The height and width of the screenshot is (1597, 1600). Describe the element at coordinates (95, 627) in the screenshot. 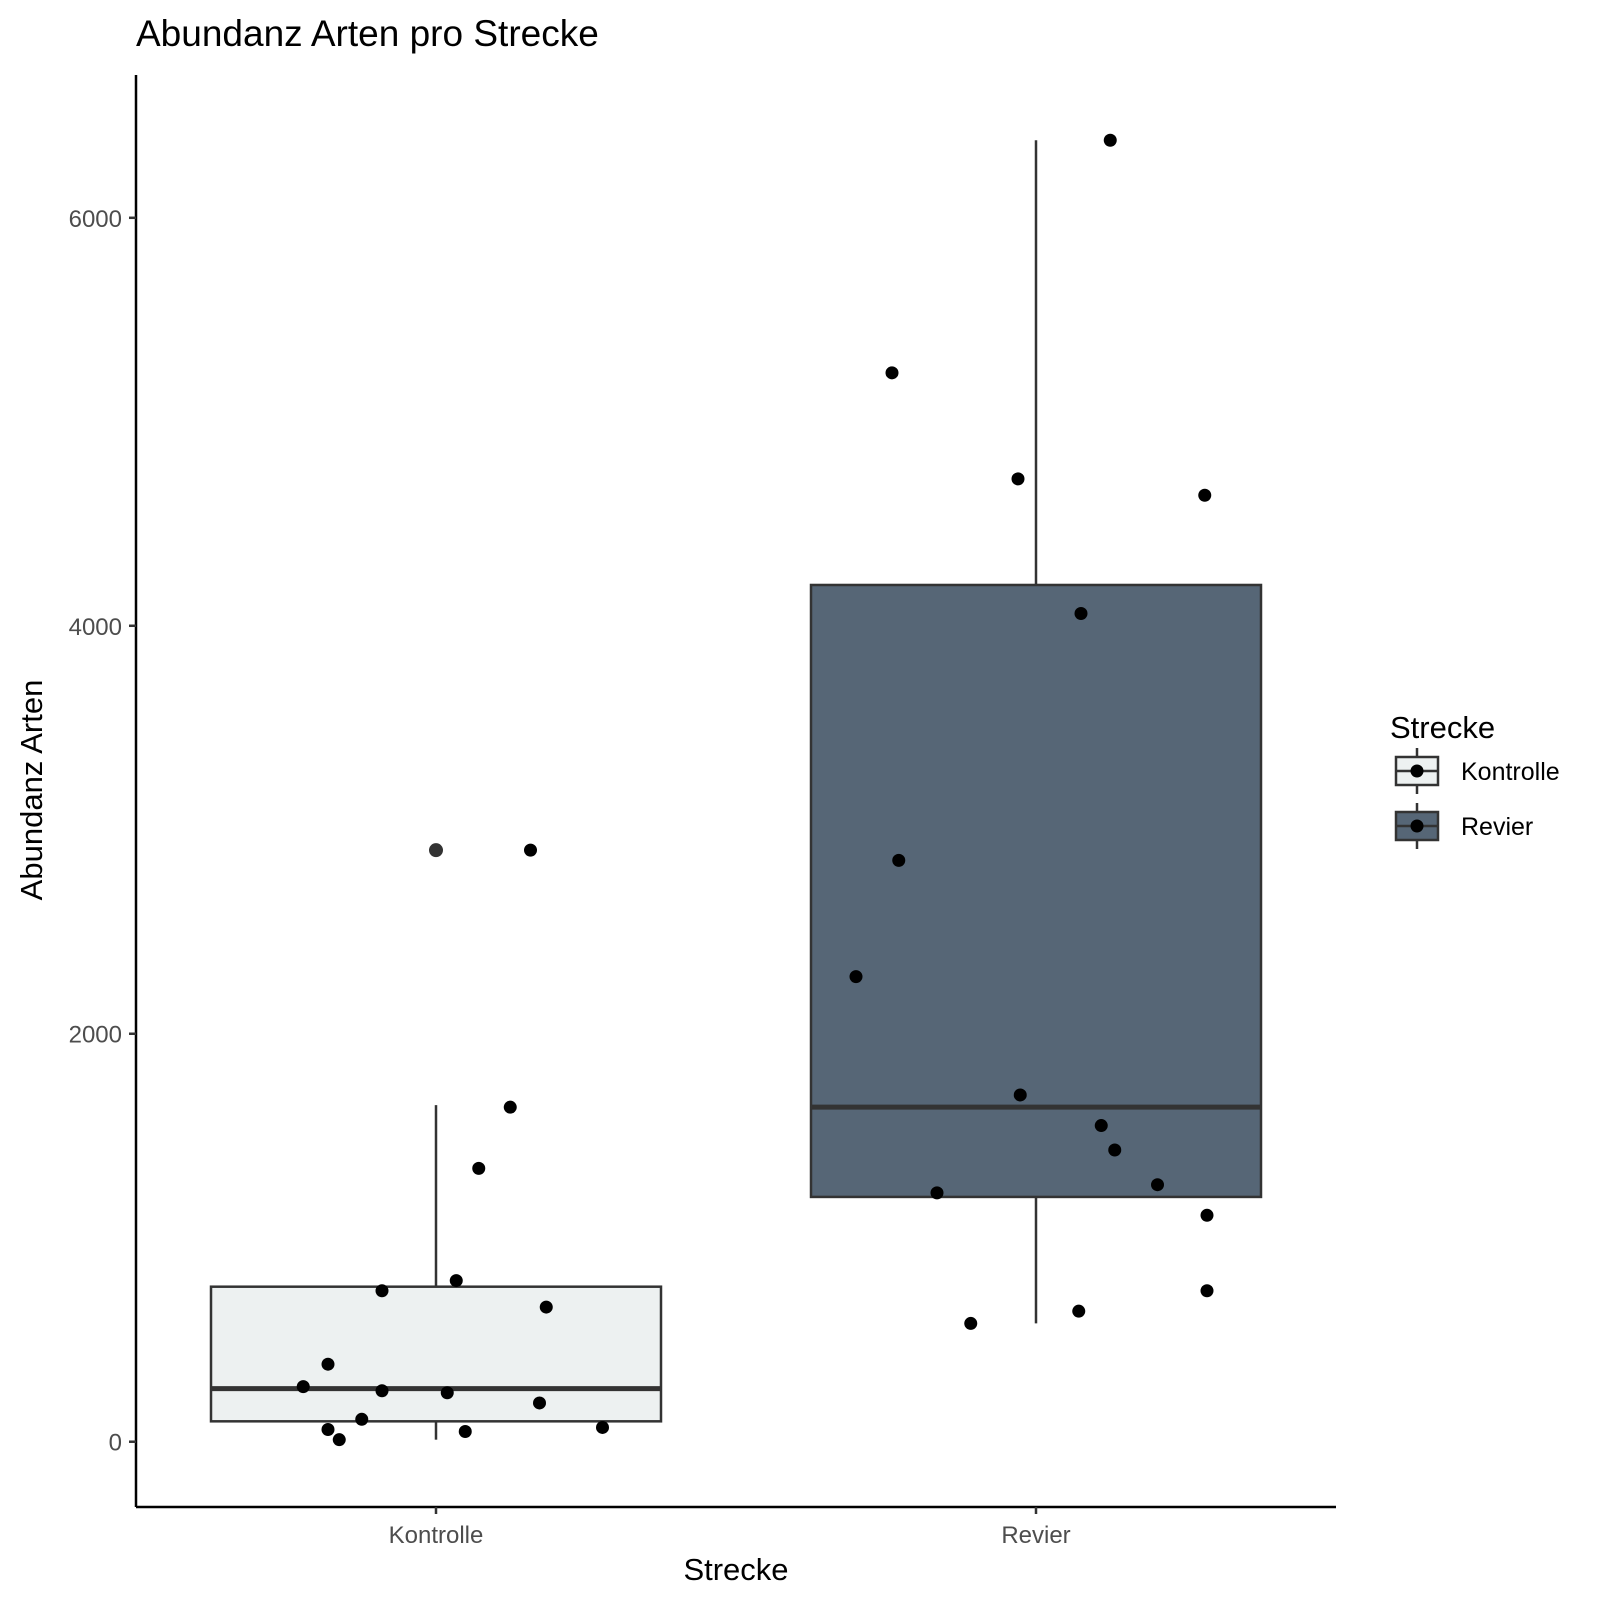

I see `y-tick-label: 4000` at that location.